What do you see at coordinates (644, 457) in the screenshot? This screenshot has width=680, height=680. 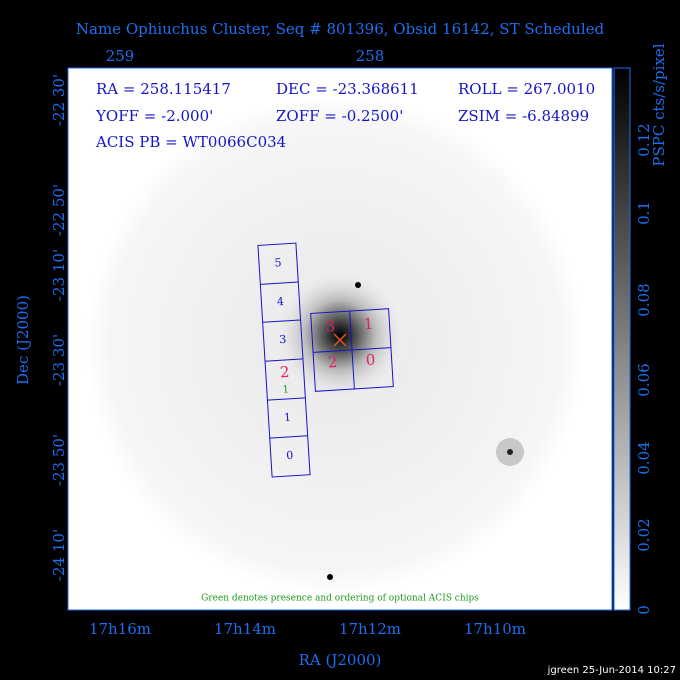 I see `colorbar-label: 0.04` at bounding box center [644, 457].